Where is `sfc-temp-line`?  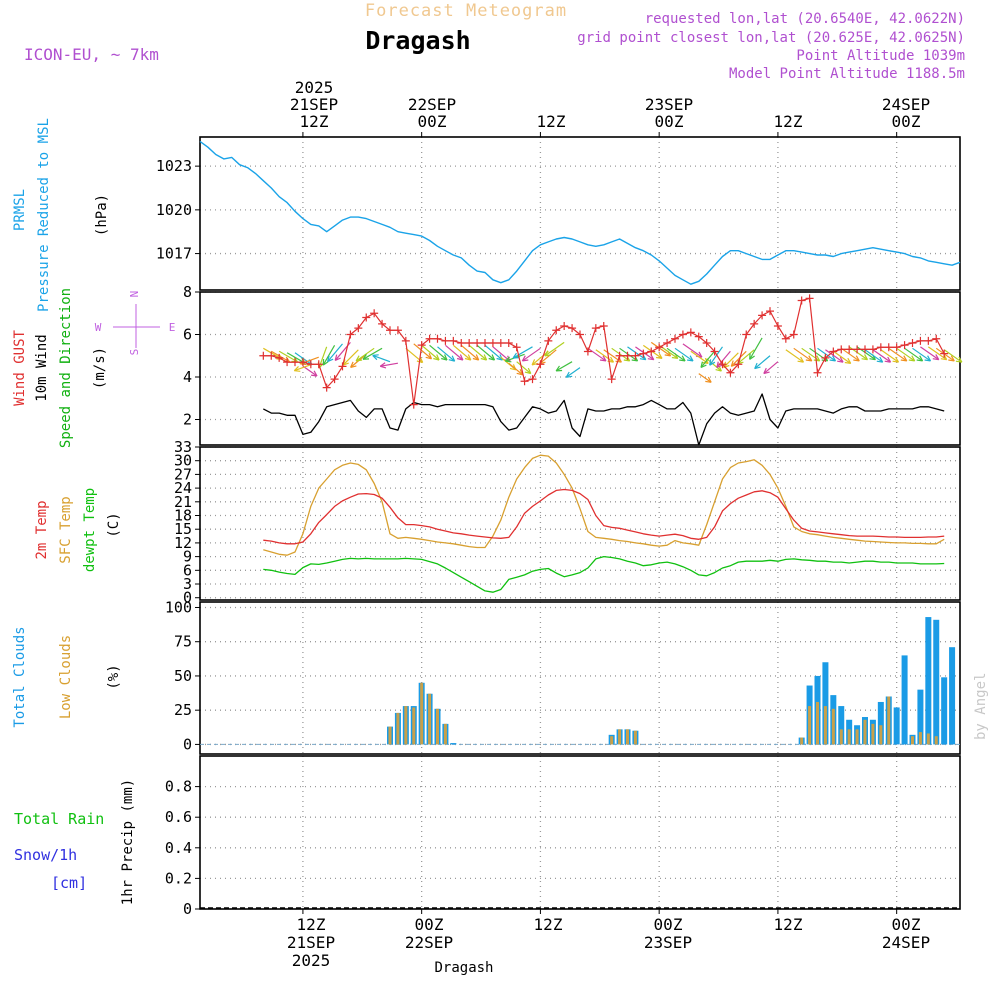
sfc-temp-line is located at coordinates (604, 505).